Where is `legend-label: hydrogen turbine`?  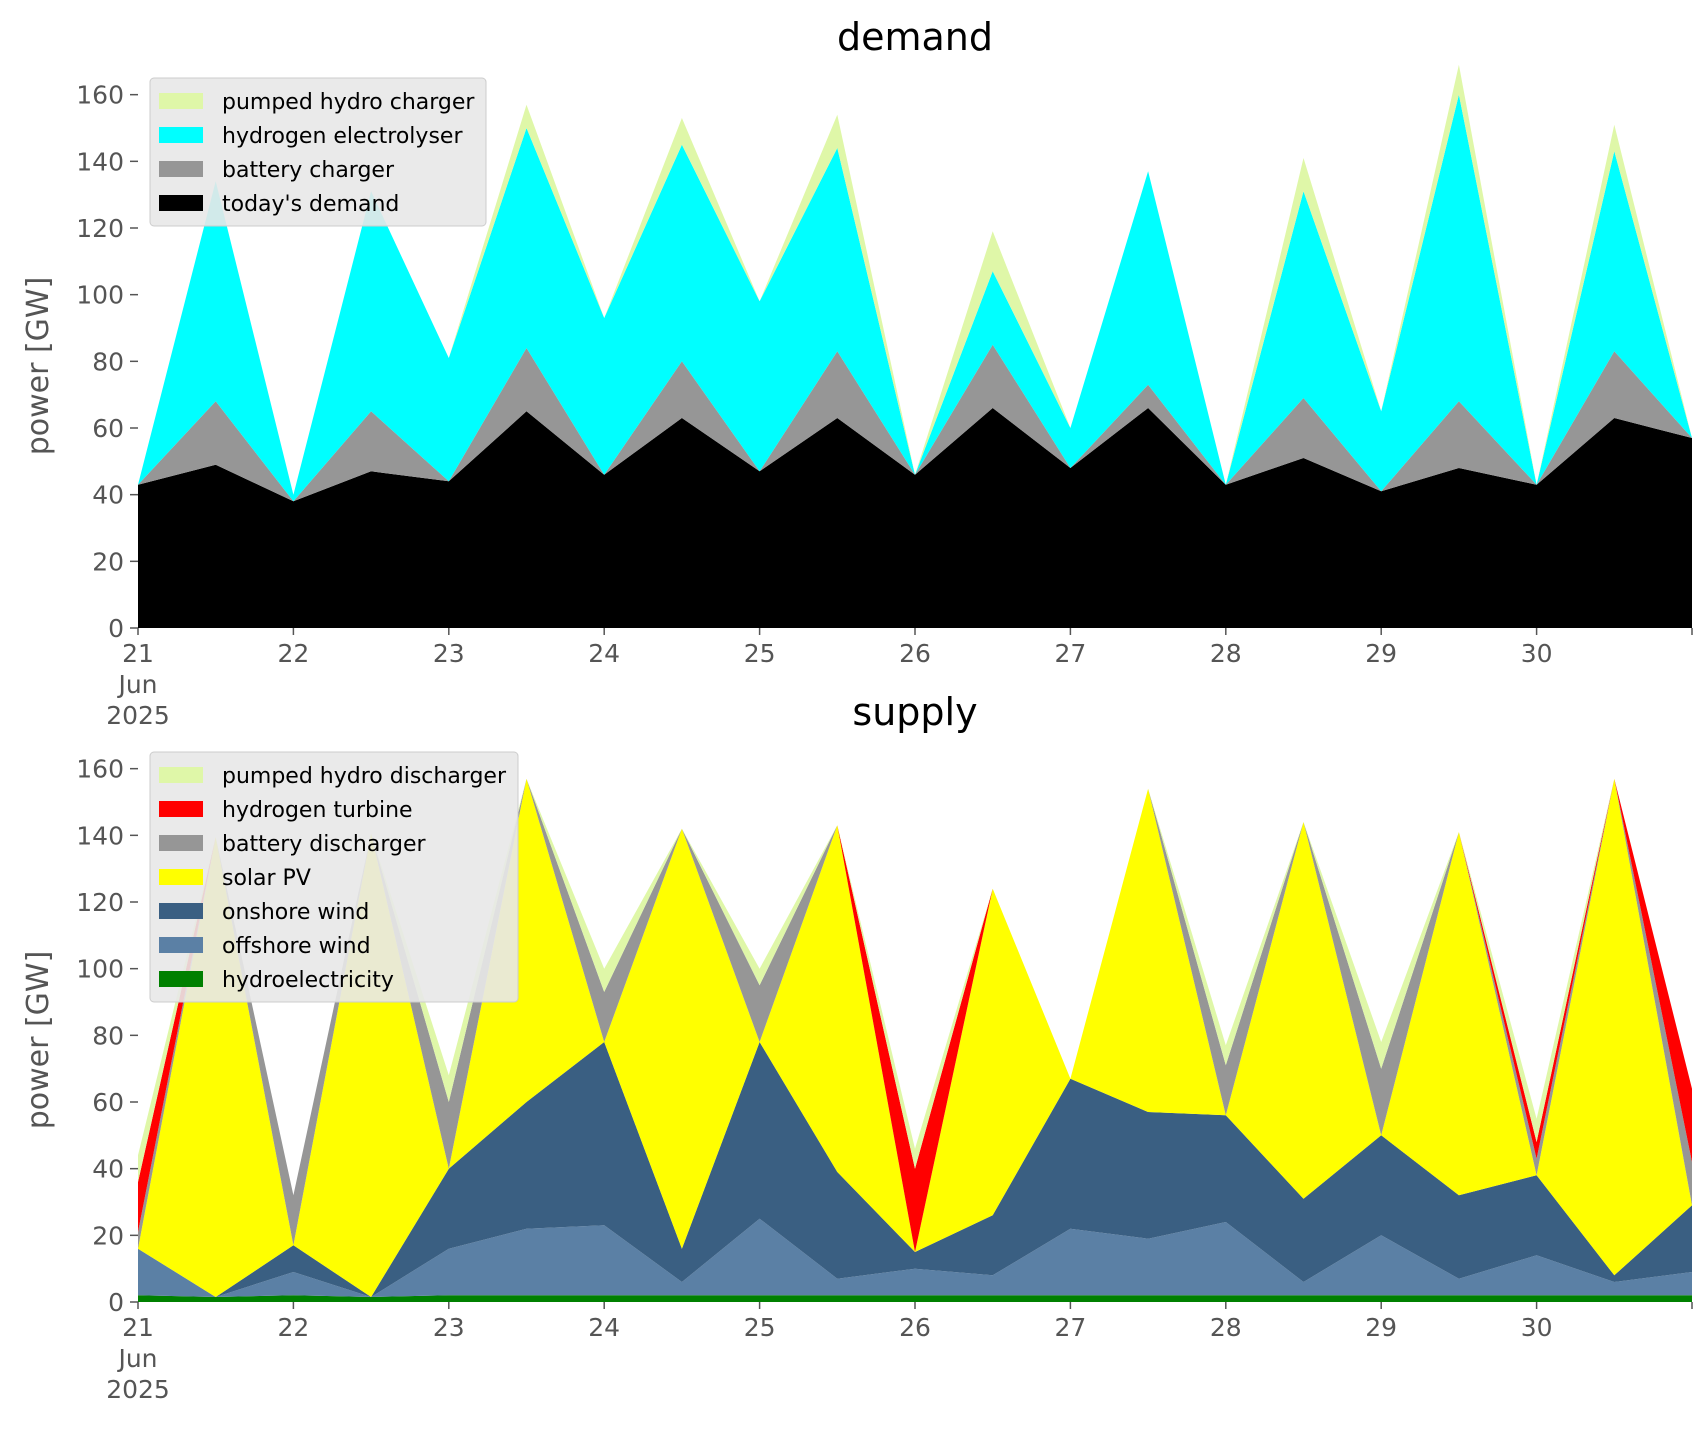
legend-label: hydrogen turbine is located at coordinates (317, 810).